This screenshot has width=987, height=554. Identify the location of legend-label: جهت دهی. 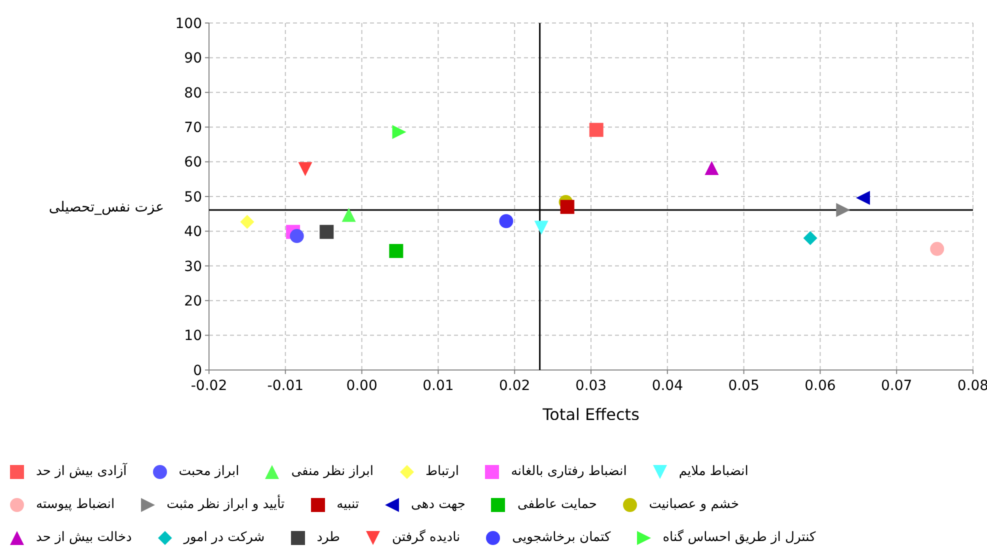
(438, 504).